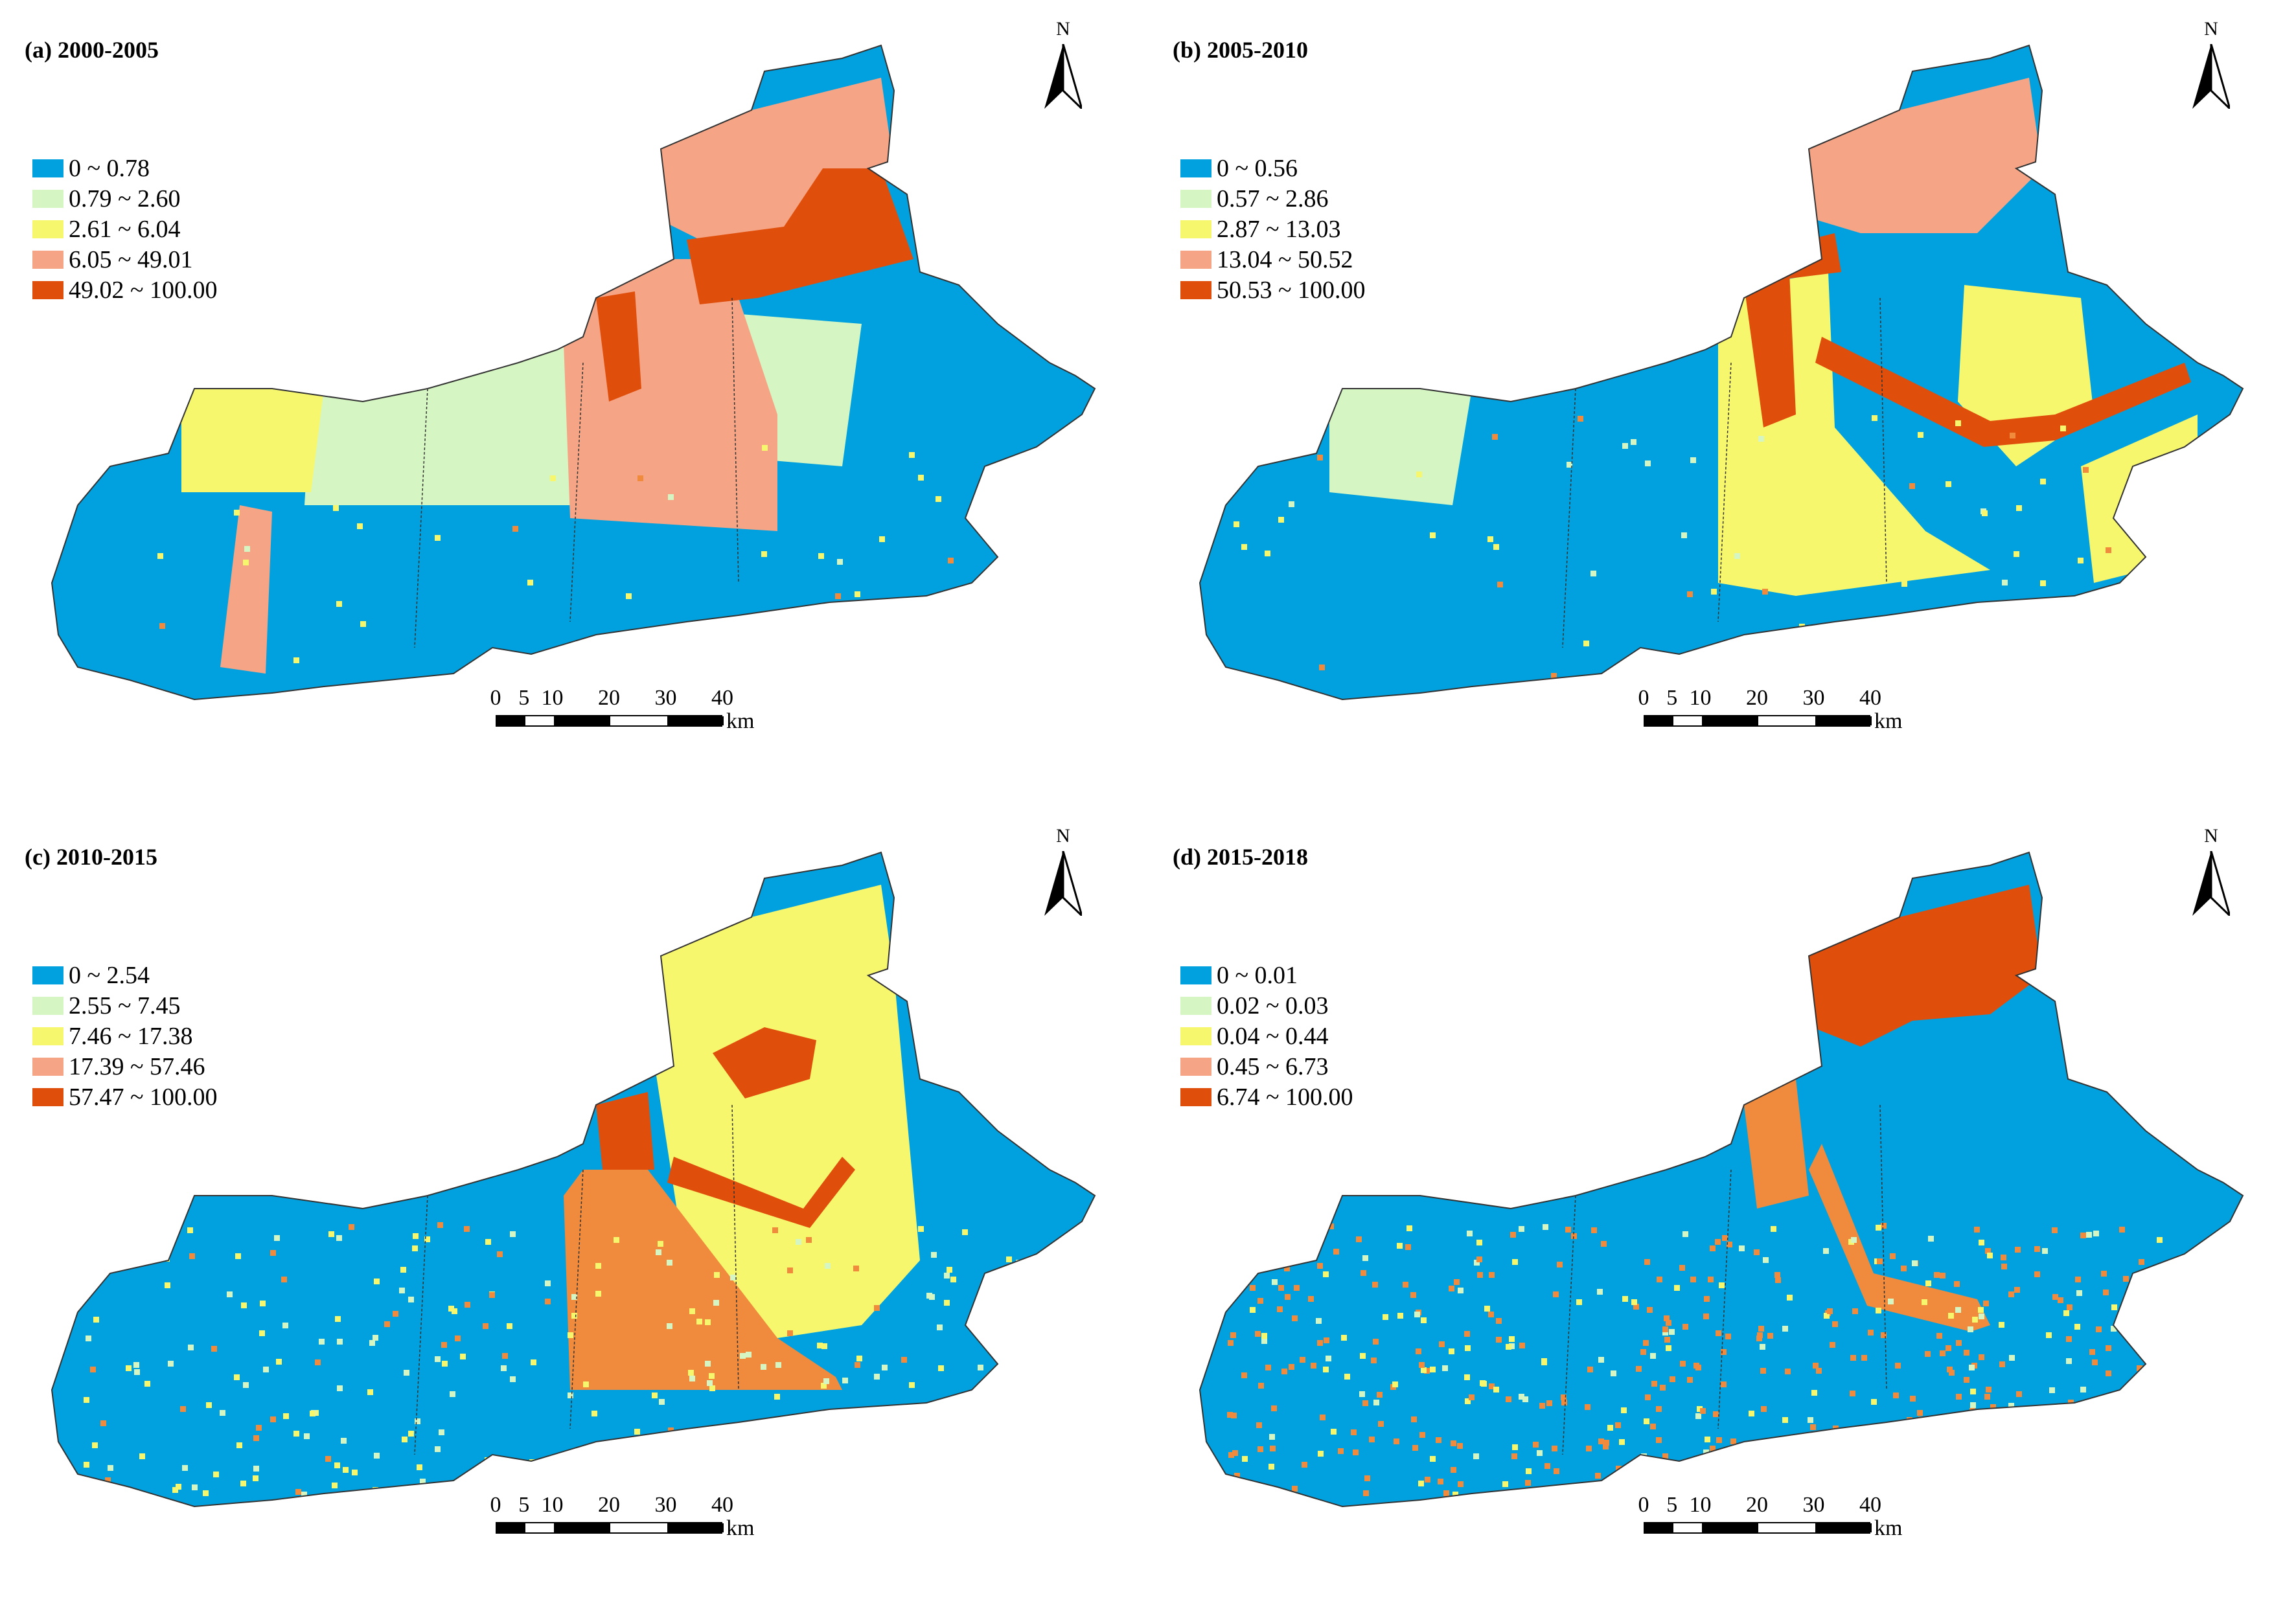 This screenshot has width=2296, height=1614. What do you see at coordinates (125, 1097) in the screenshot?
I see `legend-item: 57.47 ~ 100.00` at bounding box center [125, 1097].